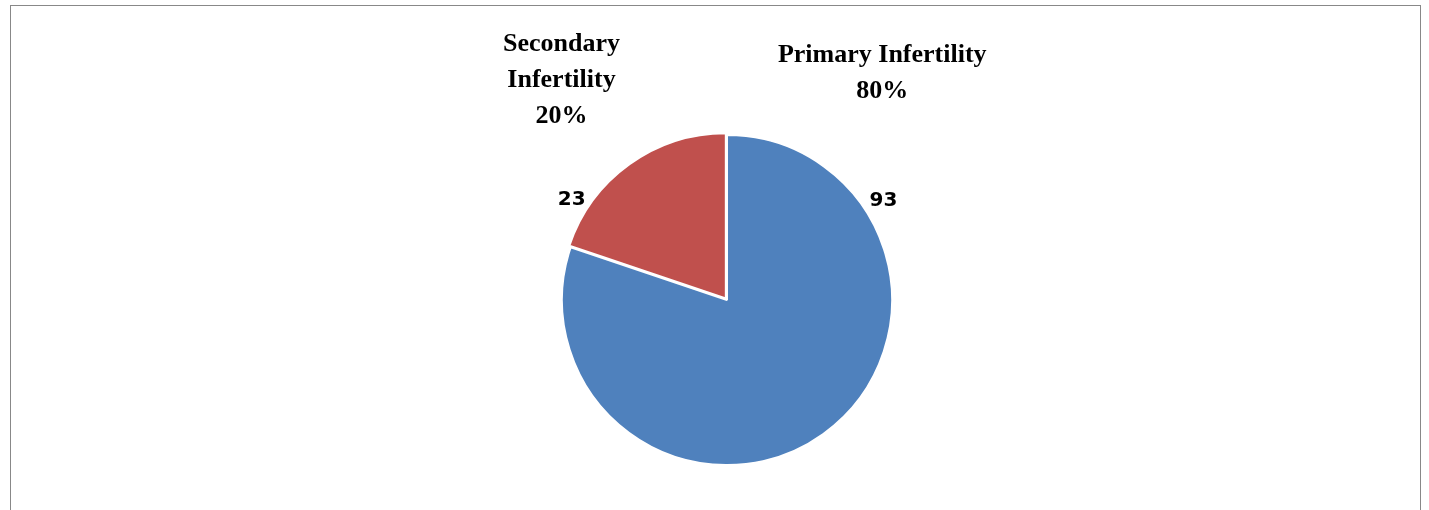 The height and width of the screenshot is (510, 1429). What do you see at coordinates (561, 115) in the screenshot?
I see `text: 20%` at bounding box center [561, 115].